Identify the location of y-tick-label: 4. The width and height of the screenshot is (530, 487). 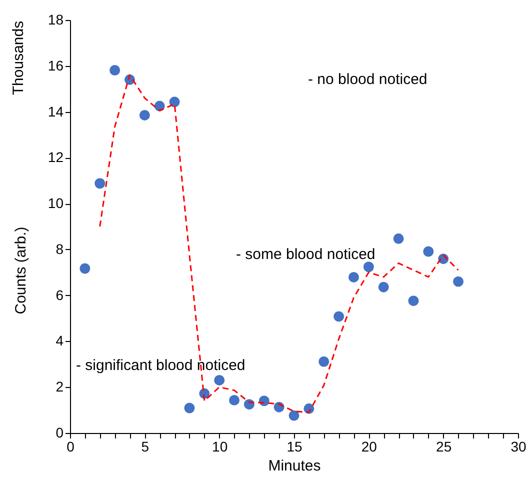
(60, 340).